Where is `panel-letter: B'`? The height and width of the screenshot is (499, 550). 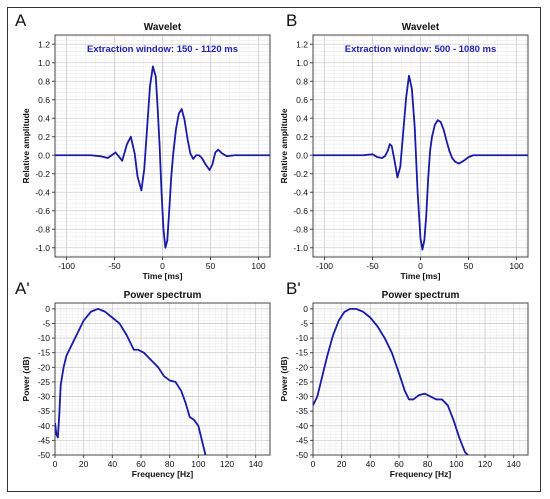 panel-letter: B' is located at coordinates (293, 288).